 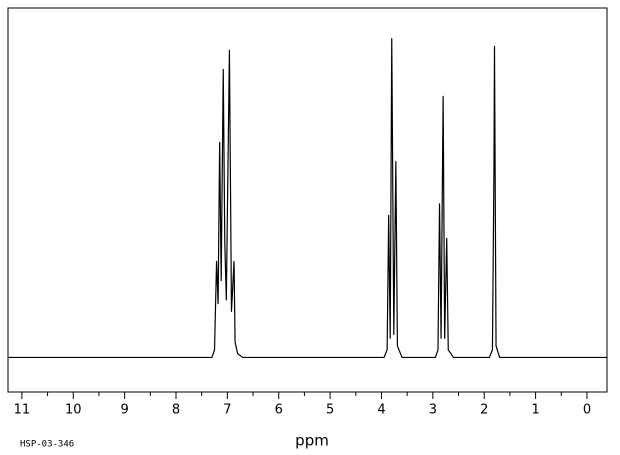 What do you see at coordinates (587, 410) in the screenshot?
I see `x-tick-label: 0` at bounding box center [587, 410].